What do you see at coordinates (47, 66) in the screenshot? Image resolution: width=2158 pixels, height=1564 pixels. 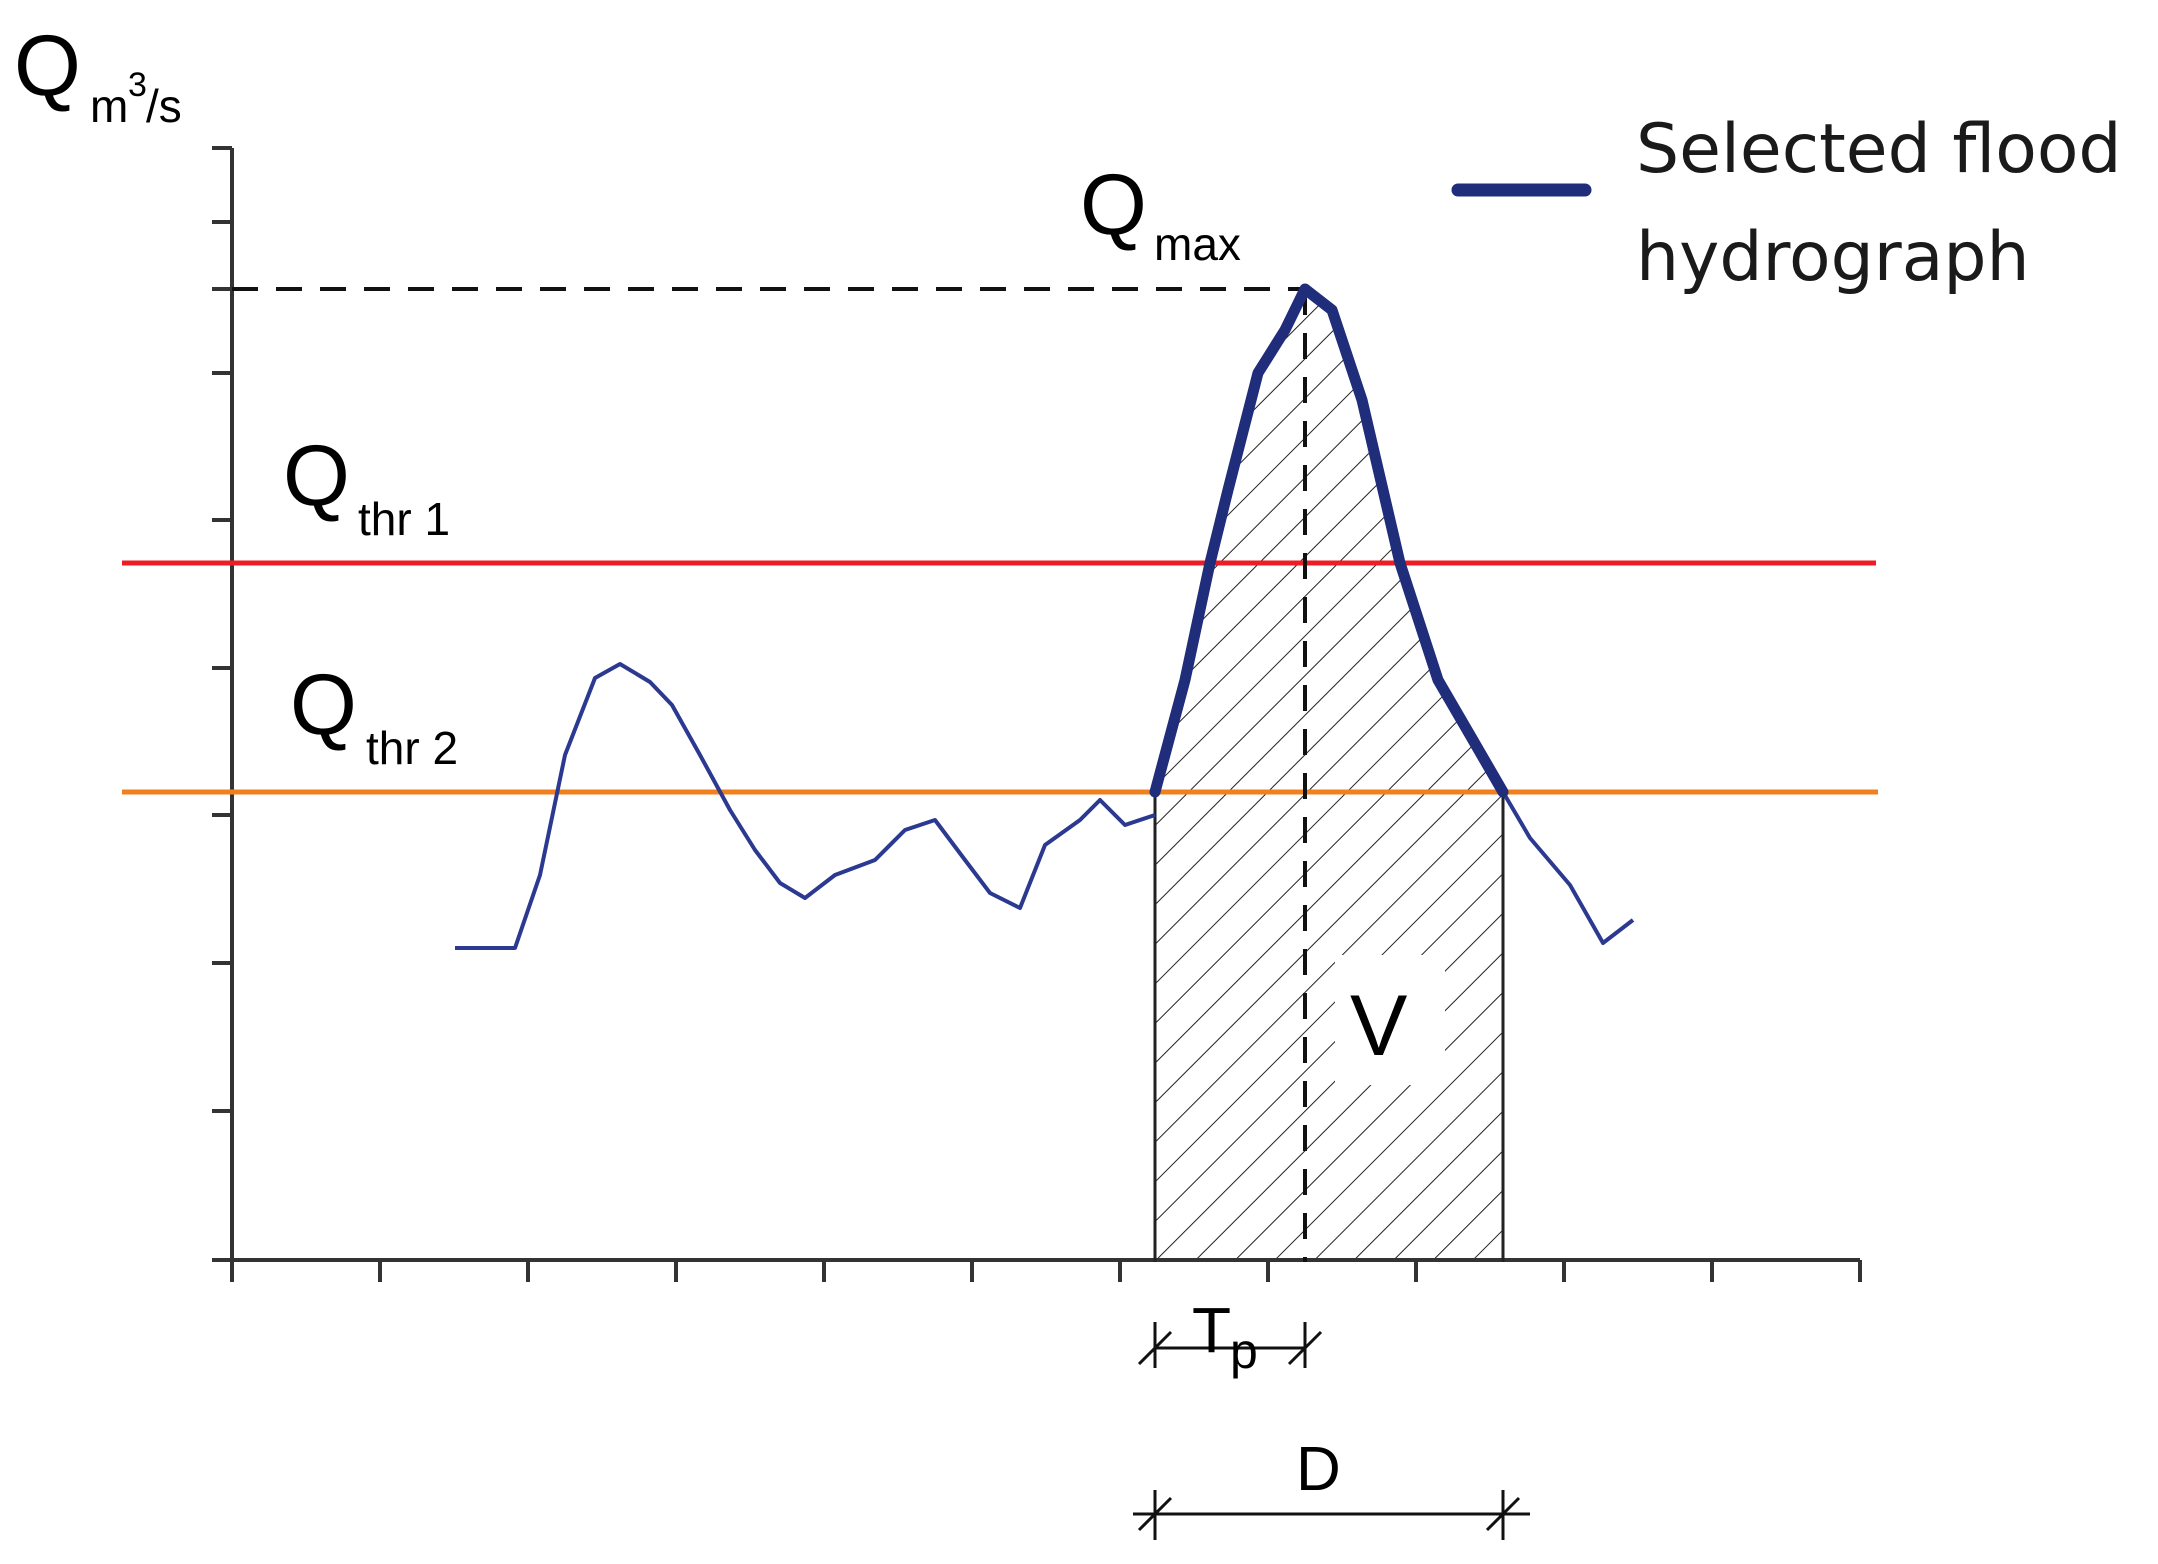 I see `y-axis-label: Q` at bounding box center [47, 66].